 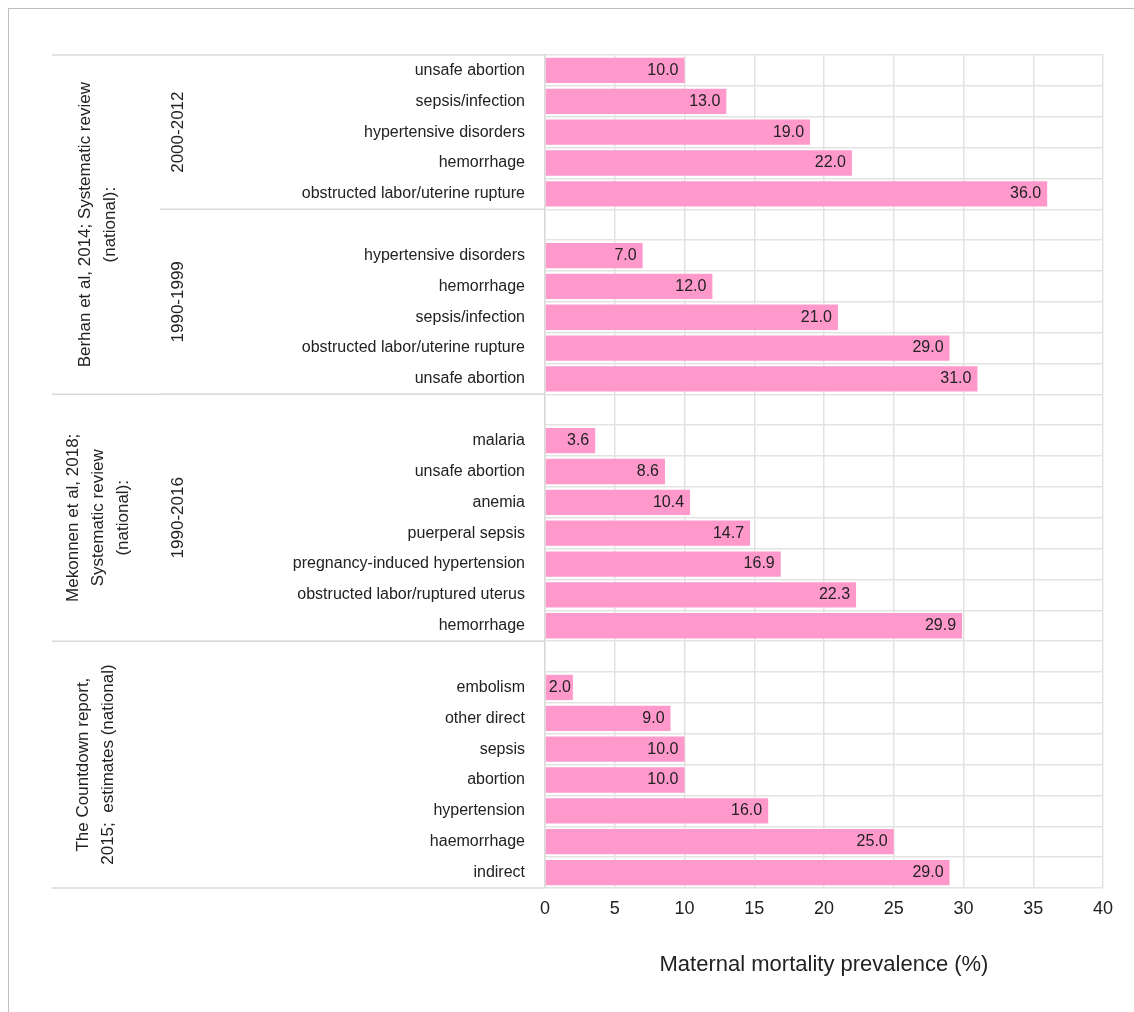 What do you see at coordinates (177, 518) in the screenshot?
I see `text: 1990-2016` at bounding box center [177, 518].